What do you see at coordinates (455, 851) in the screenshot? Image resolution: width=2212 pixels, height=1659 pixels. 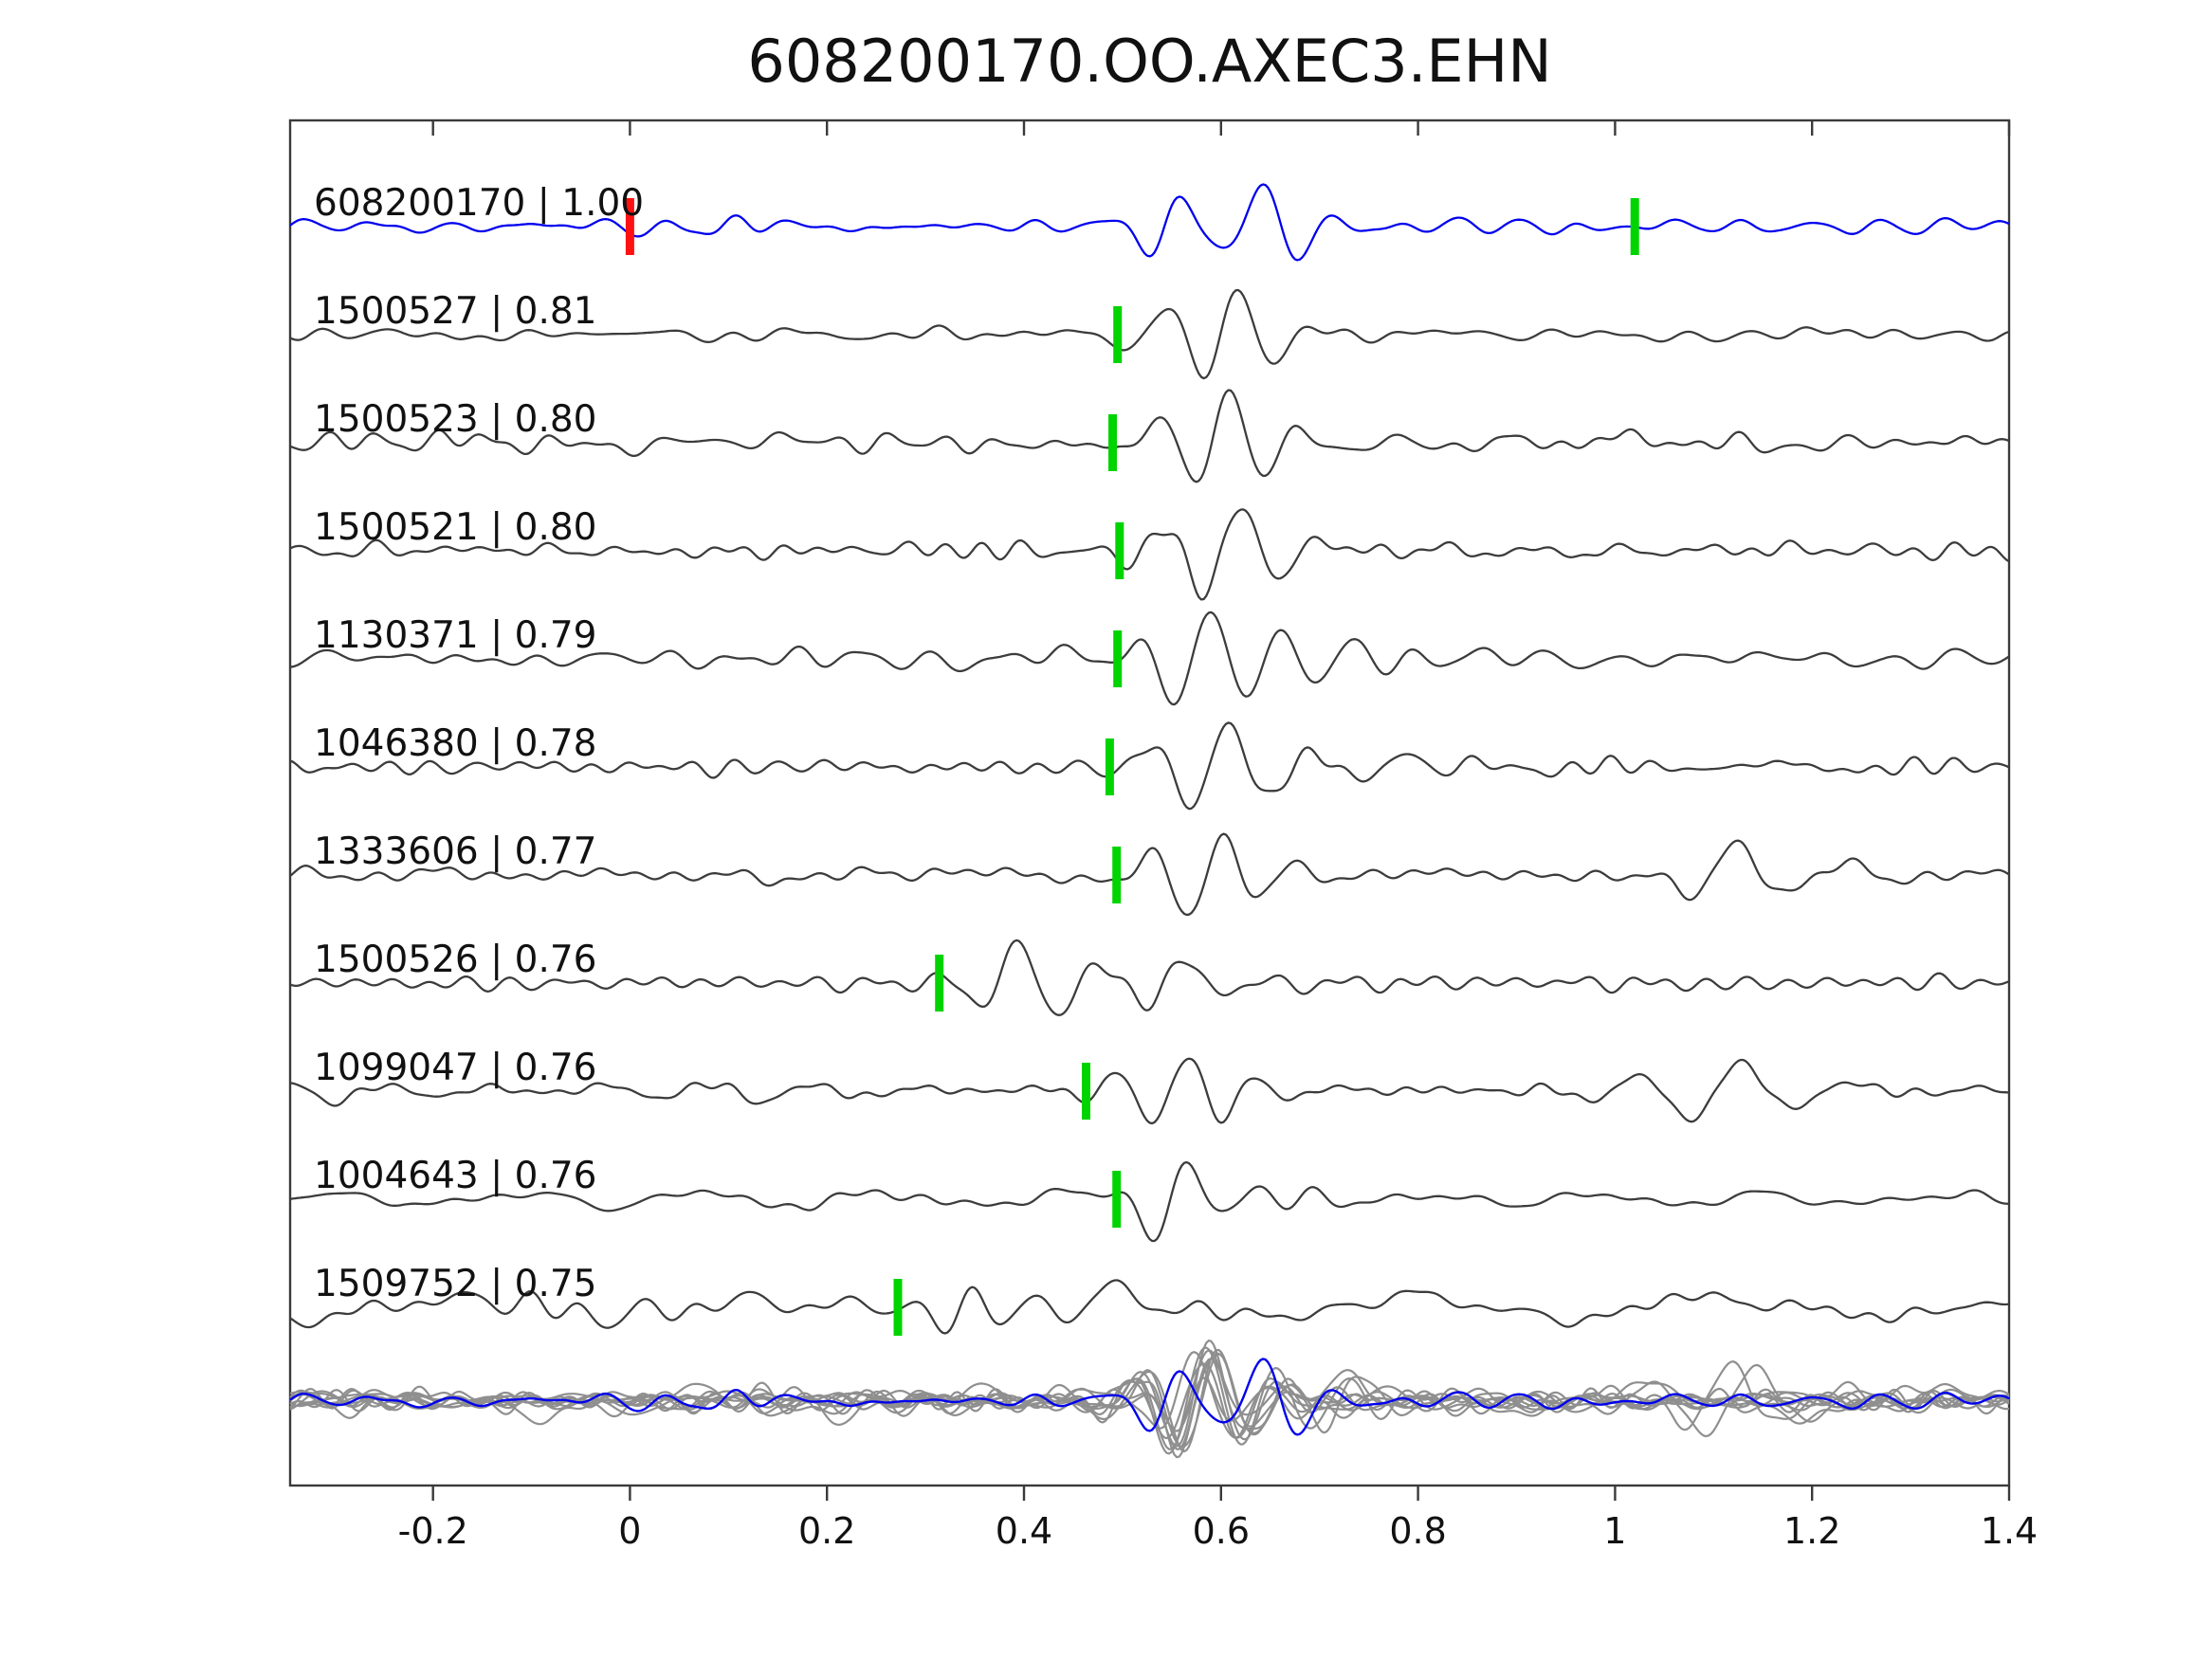 I see `trace-label-1333606: 1333606 | 0.77` at bounding box center [455, 851].